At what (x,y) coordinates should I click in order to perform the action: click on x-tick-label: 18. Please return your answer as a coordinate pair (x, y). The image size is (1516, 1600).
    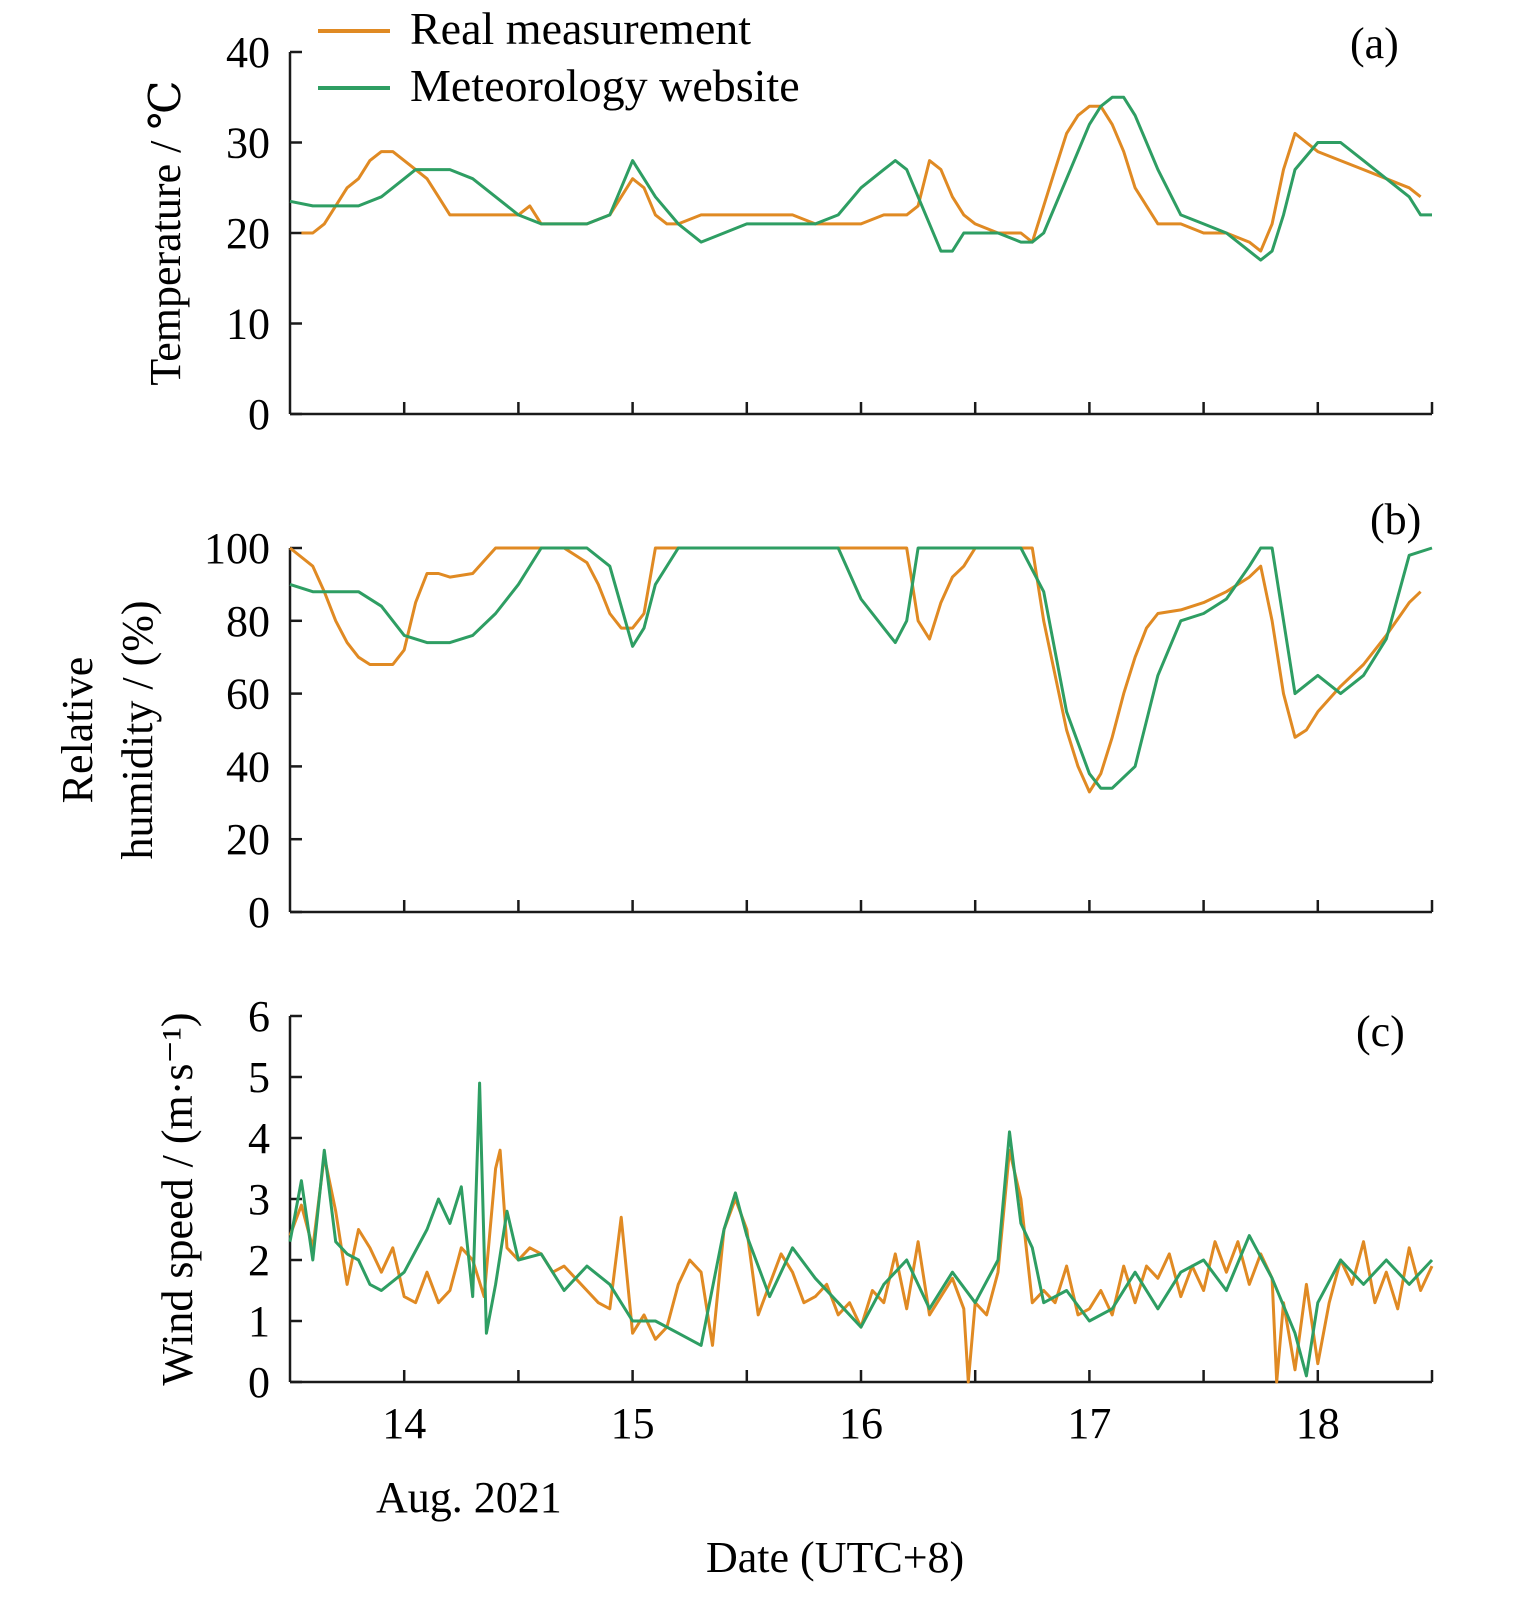
    Looking at the image, I should click on (1318, 1423).